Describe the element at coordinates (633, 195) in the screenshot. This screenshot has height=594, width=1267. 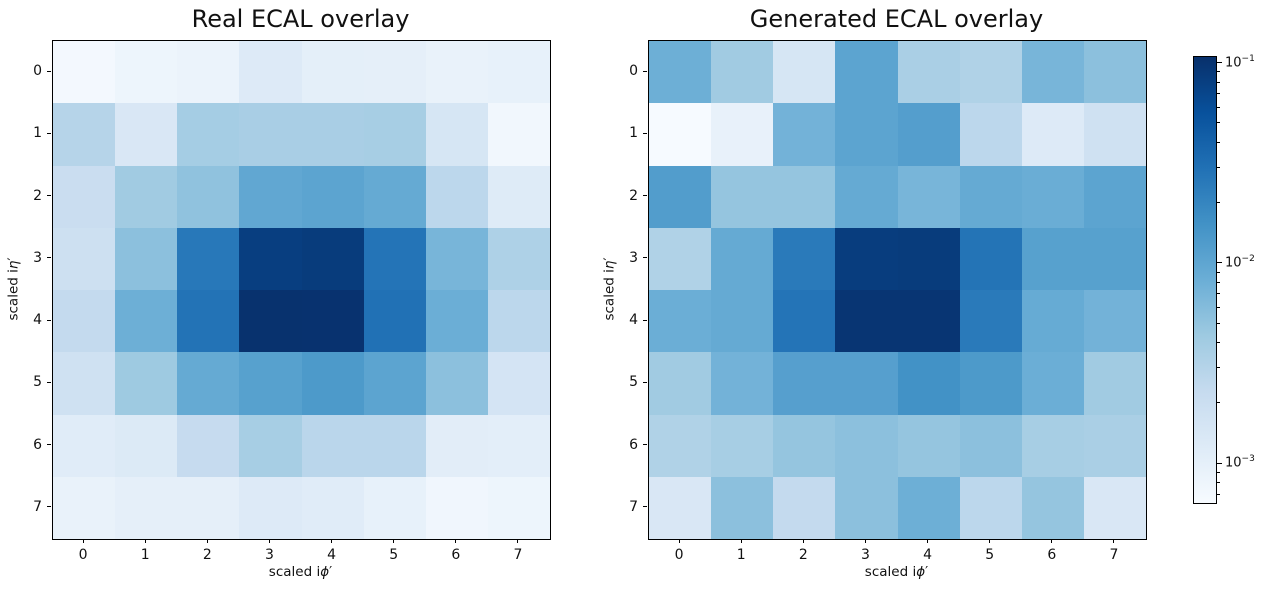
I see `y-tick-label: 2` at that location.